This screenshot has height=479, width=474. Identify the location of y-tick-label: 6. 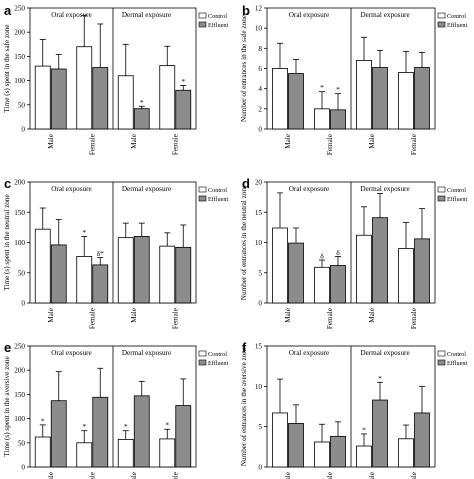
(260, 69).